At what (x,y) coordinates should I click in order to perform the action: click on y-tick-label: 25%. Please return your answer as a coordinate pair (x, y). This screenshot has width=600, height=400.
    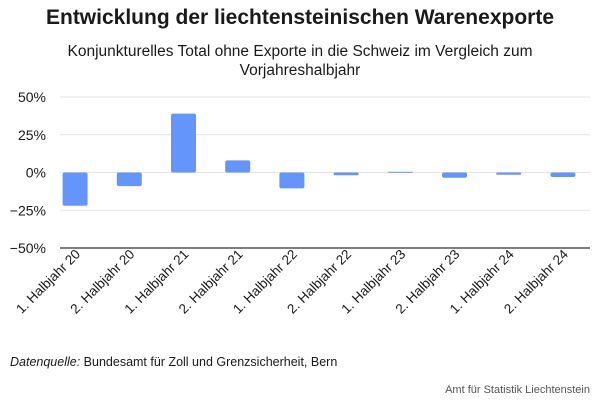
    Looking at the image, I should click on (32, 135).